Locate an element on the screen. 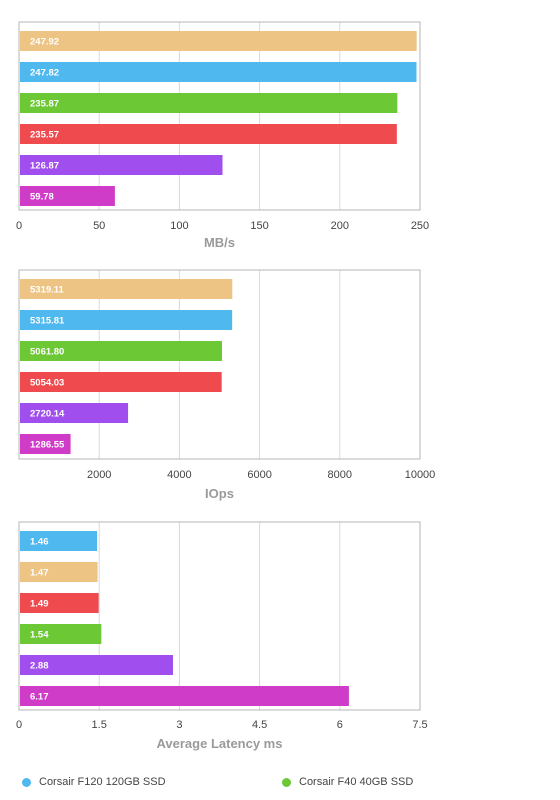 The height and width of the screenshot is (800, 560). tick-label: 150 is located at coordinates (259, 226).